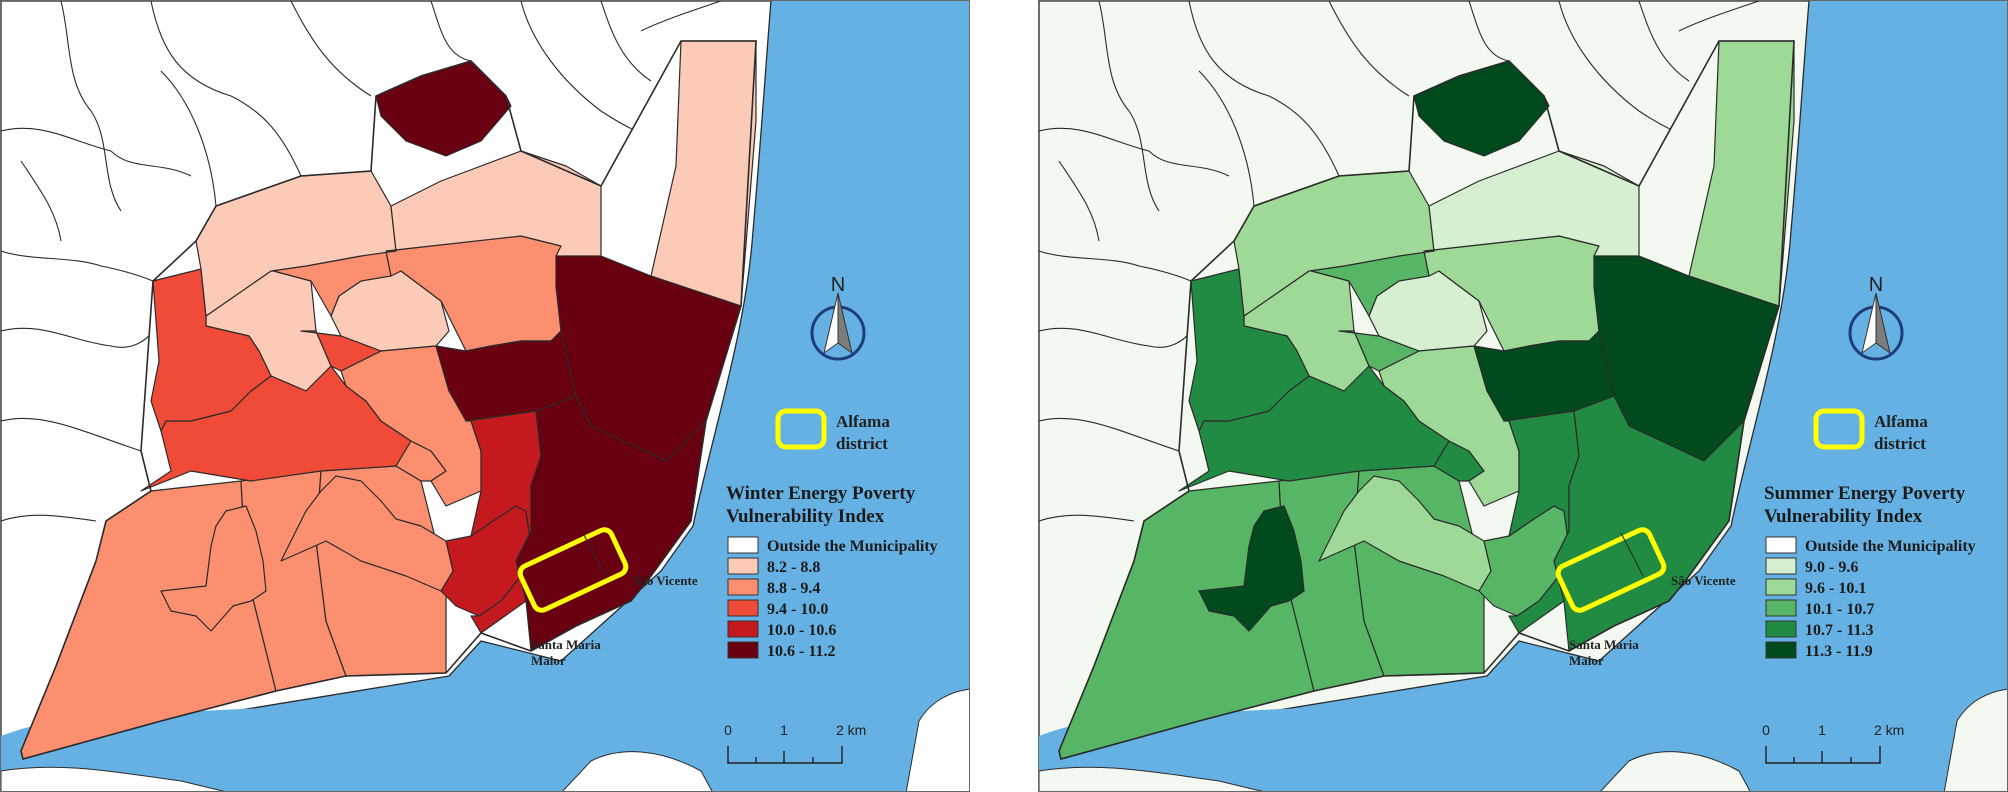  Describe the element at coordinates (1835, 588) in the screenshot. I see `legend-entry-label: 9.6 - 10.1` at that location.